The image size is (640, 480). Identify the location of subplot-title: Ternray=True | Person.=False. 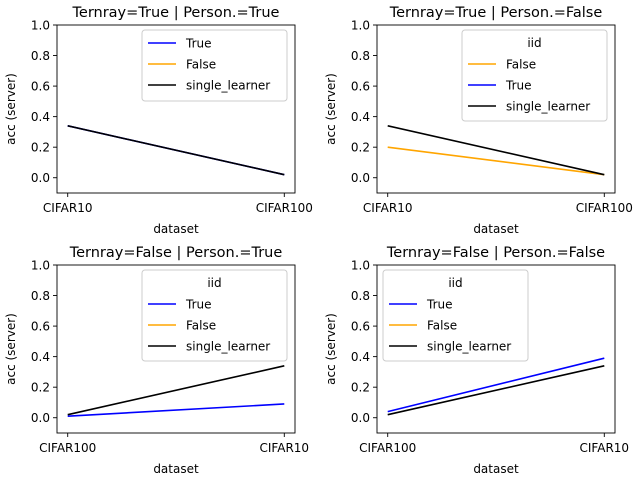
(496, 13).